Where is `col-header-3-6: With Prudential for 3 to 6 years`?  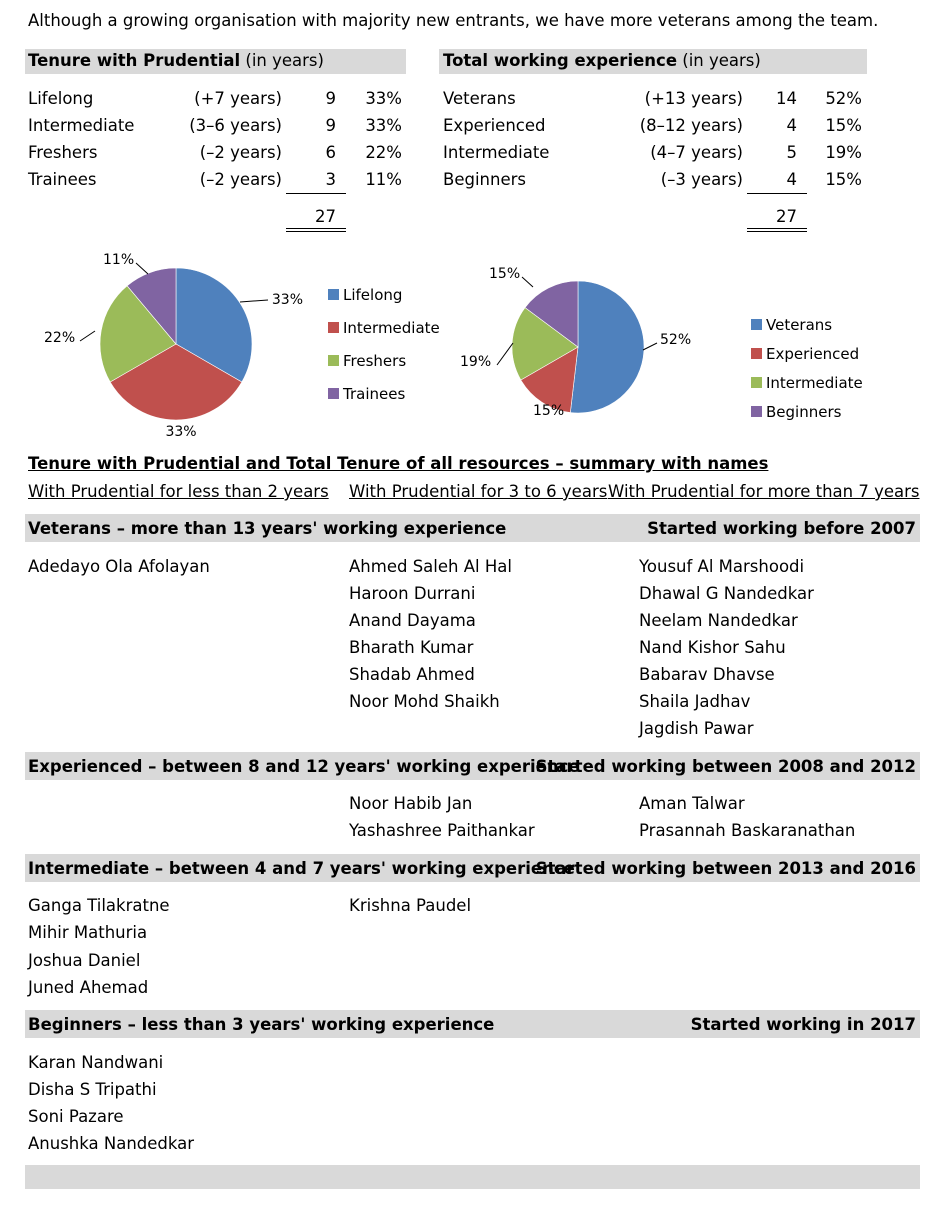 col-header-3-6: With Prudential for 3 to 6 years is located at coordinates (478, 491).